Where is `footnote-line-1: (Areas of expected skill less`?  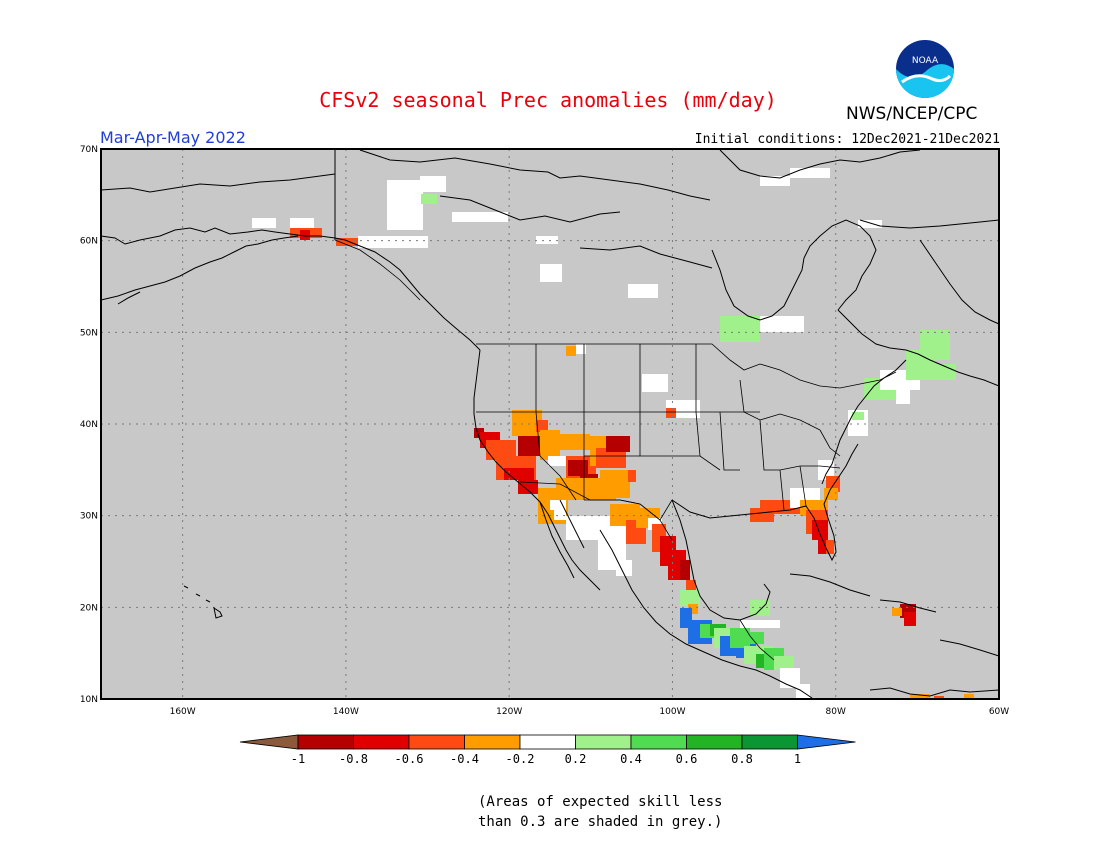 footnote-line-1: (Areas of expected skill less is located at coordinates (600, 802).